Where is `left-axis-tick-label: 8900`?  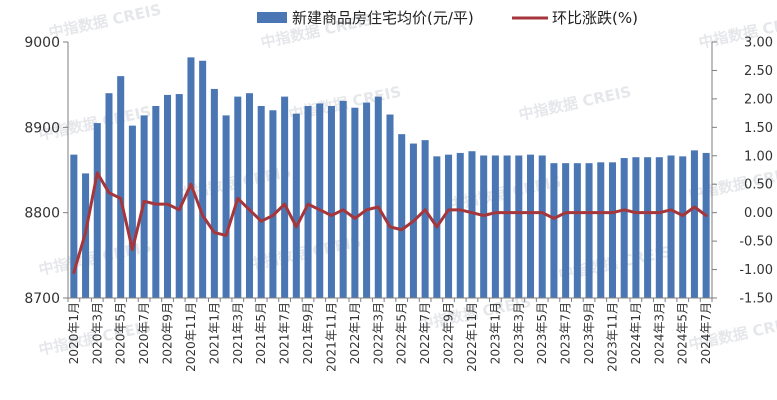 left-axis-tick-label: 8900 is located at coordinates (42, 128).